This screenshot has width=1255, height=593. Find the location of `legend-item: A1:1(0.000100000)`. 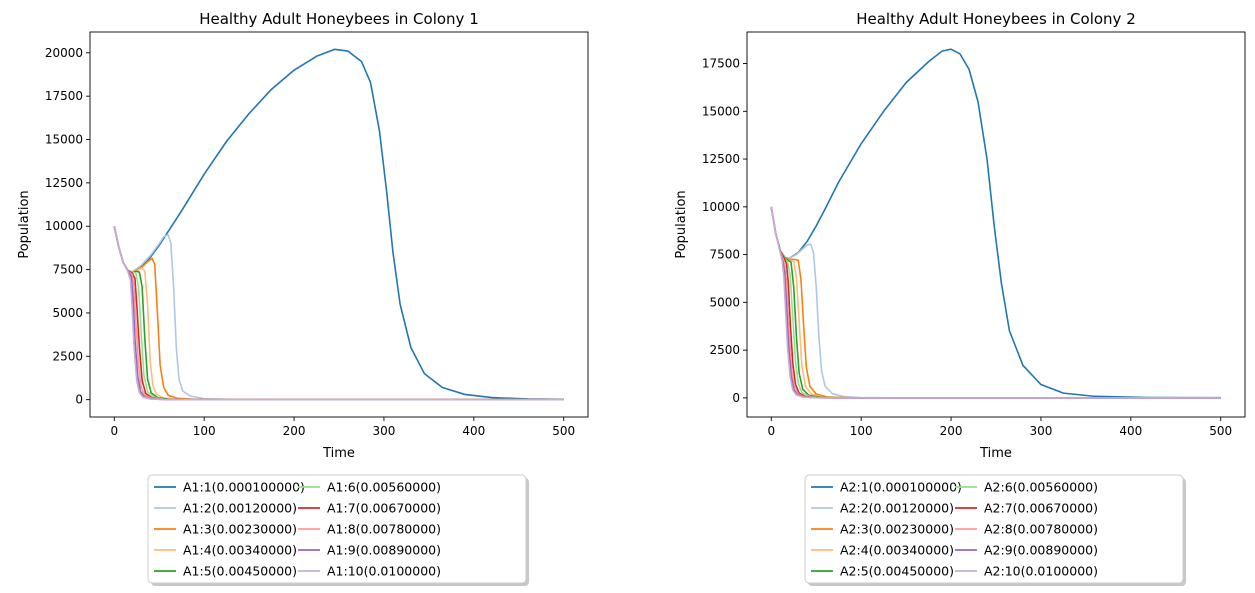

legend-item: A1:1(0.000100000) is located at coordinates (229, 487).